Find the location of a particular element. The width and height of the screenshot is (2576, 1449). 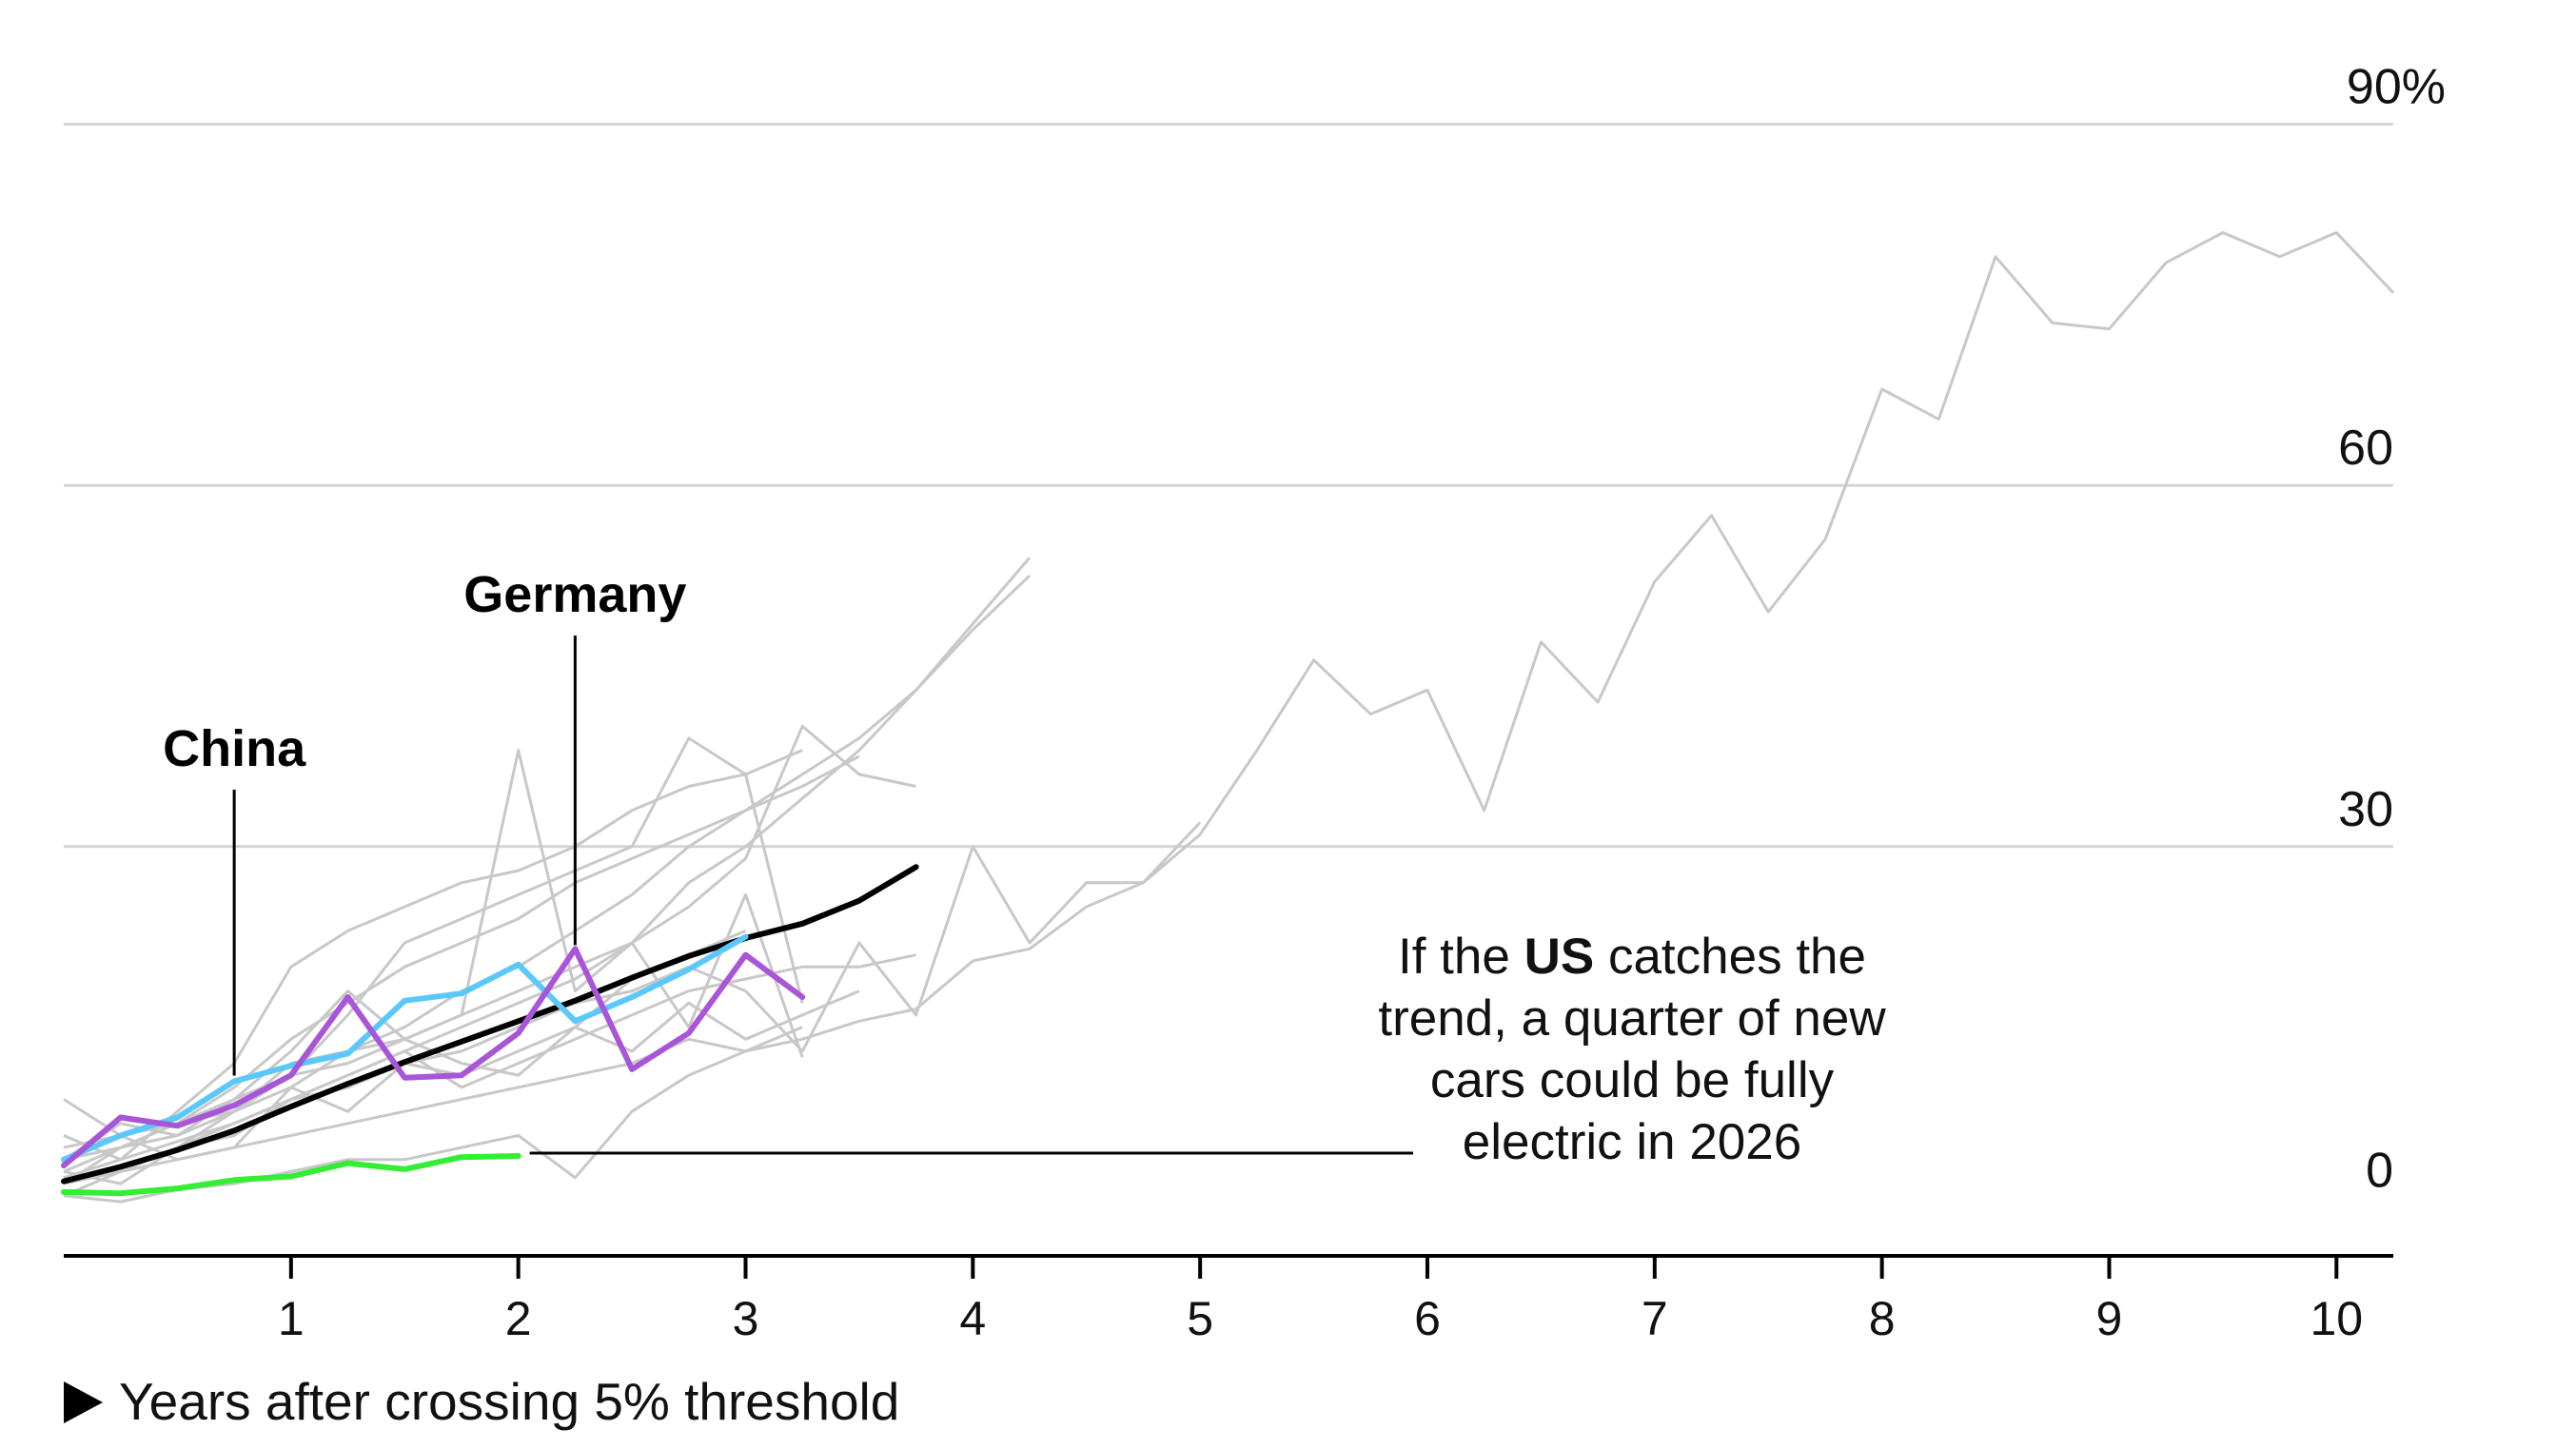

us-series-line is located at coordinates (291, 1175).